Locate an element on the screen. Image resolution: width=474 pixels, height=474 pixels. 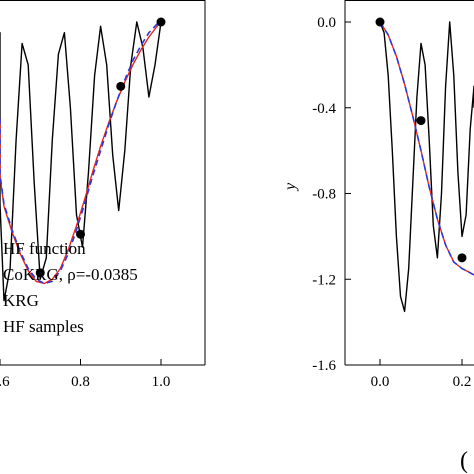
left-x-tick-label: 0.8 is located at coordinates (80, 382).